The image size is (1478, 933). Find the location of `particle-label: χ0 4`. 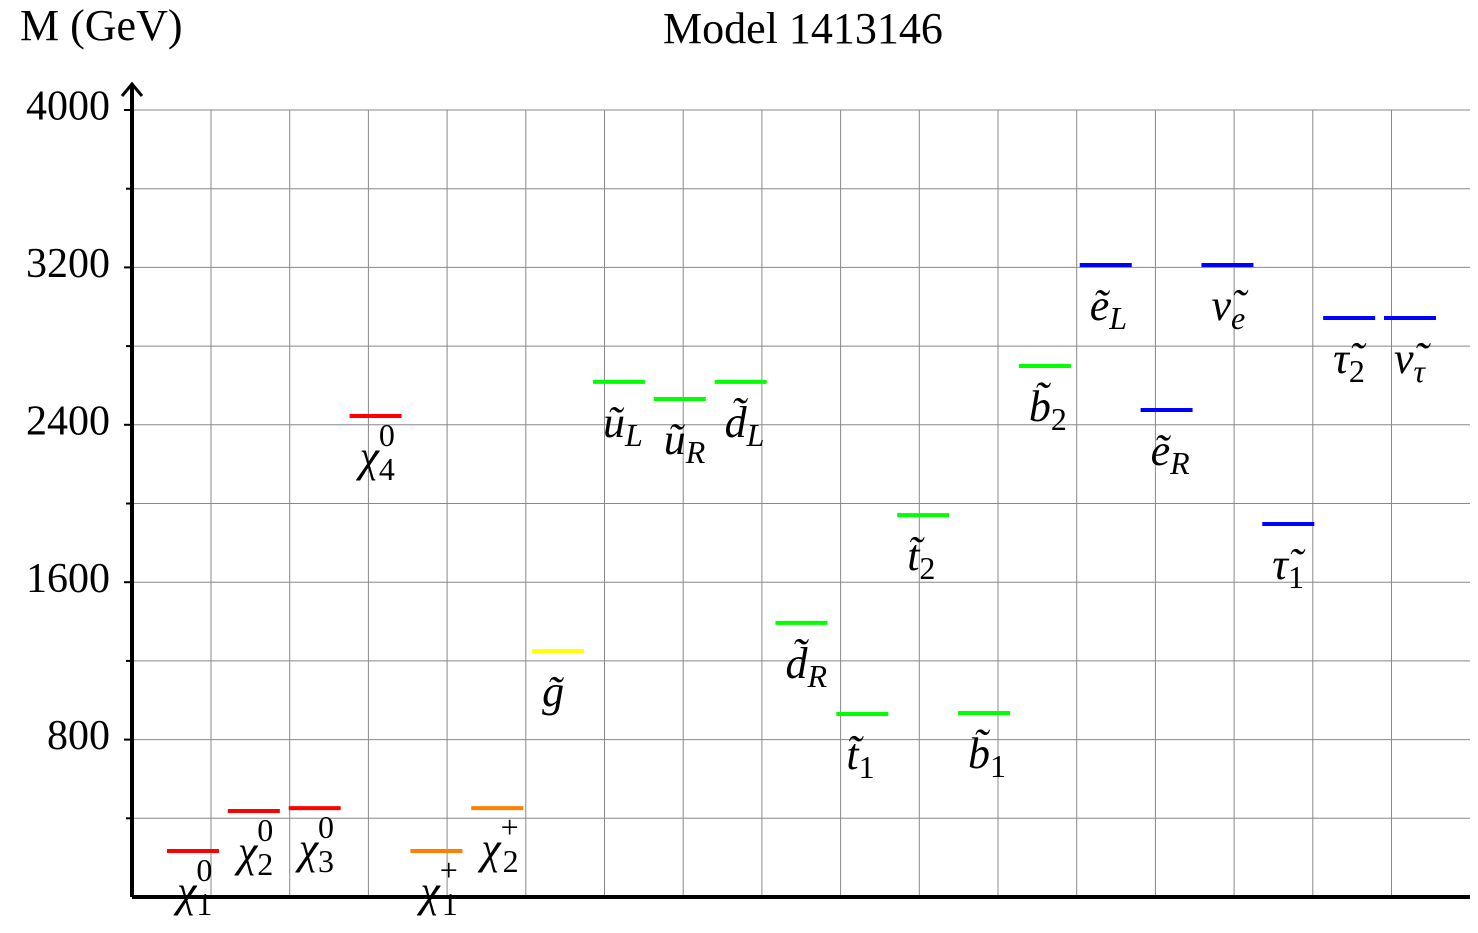

particle-label: χ0 4 is located at coordinates (375, 452).